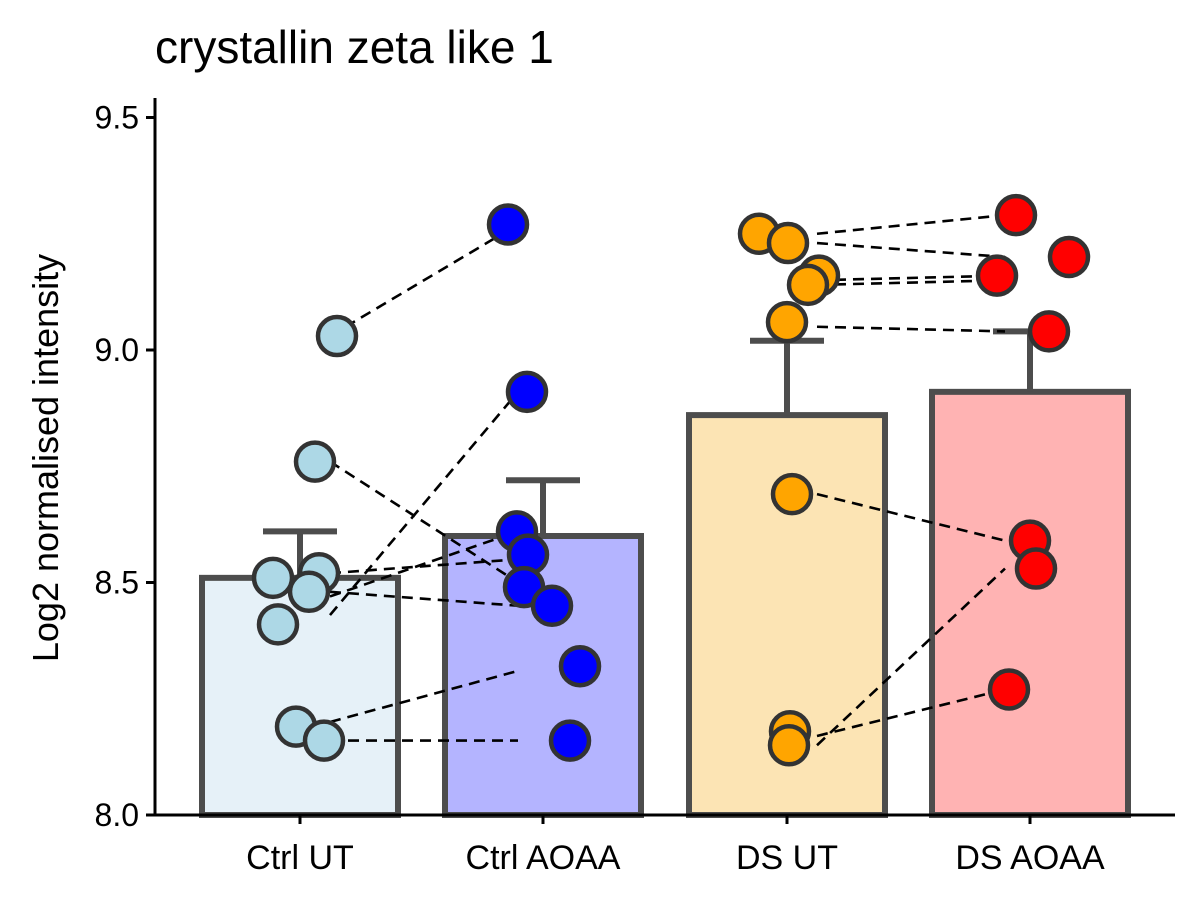 The image size is (1200, 900). What do you see at coordinates (354, 47) in the screenshot?
I see `chart-title: crystallin zeta like 1` at bounding box center [354, 47].